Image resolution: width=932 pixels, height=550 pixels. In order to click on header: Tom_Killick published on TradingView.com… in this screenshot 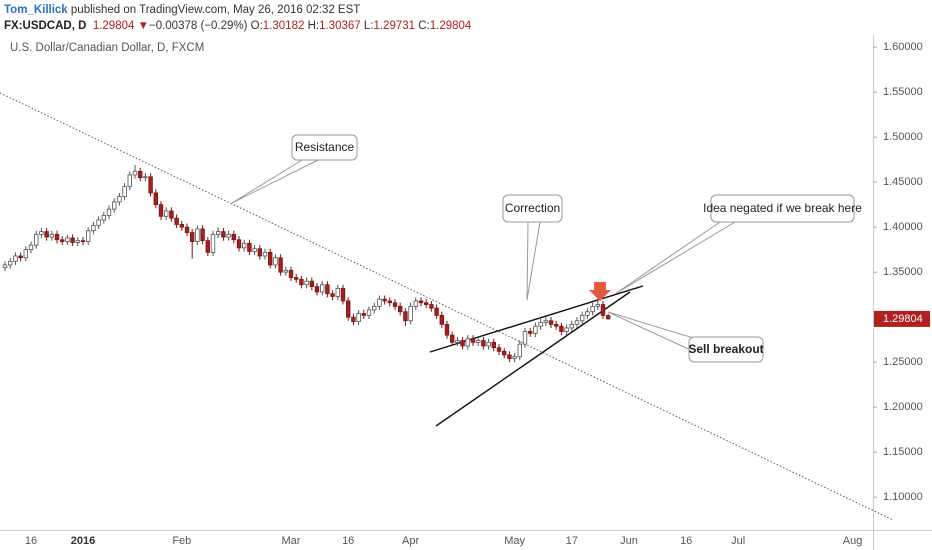, I will do `click(237, 18)`.